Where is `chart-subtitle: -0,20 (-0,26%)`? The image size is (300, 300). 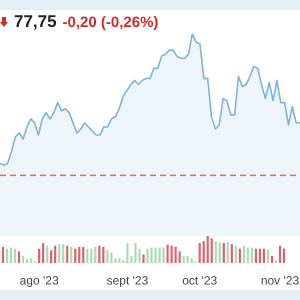 chart-subtitle: -0,20 (-0,26%) is located at coordinates (110, 22).